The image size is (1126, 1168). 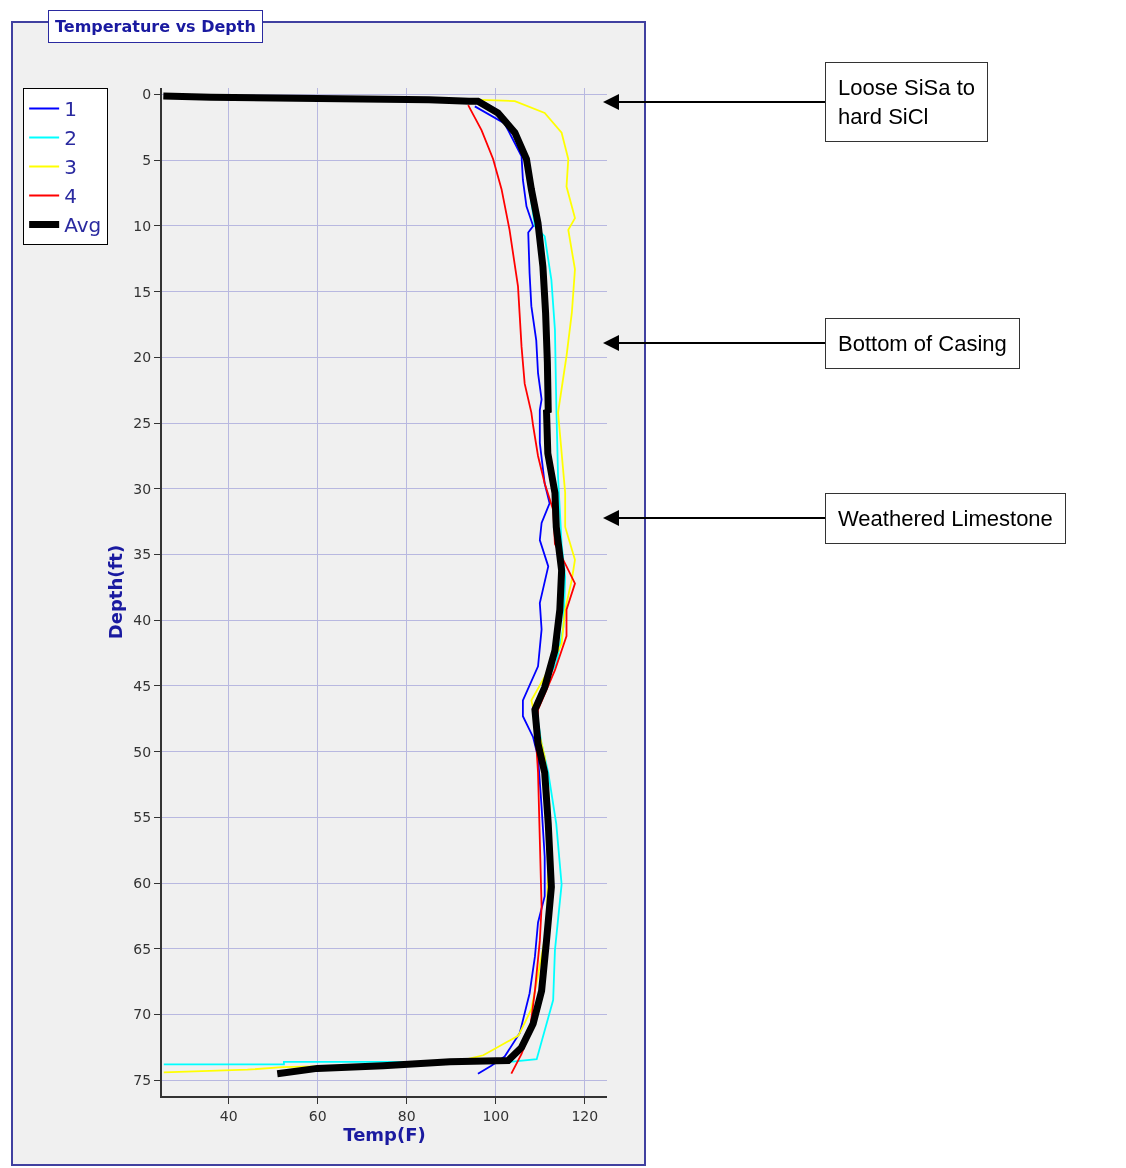 What do you see at coordinates (317, 1115) in the screenshot?
I see `x-tick-label: 60` at bounding box center [317, 1115].